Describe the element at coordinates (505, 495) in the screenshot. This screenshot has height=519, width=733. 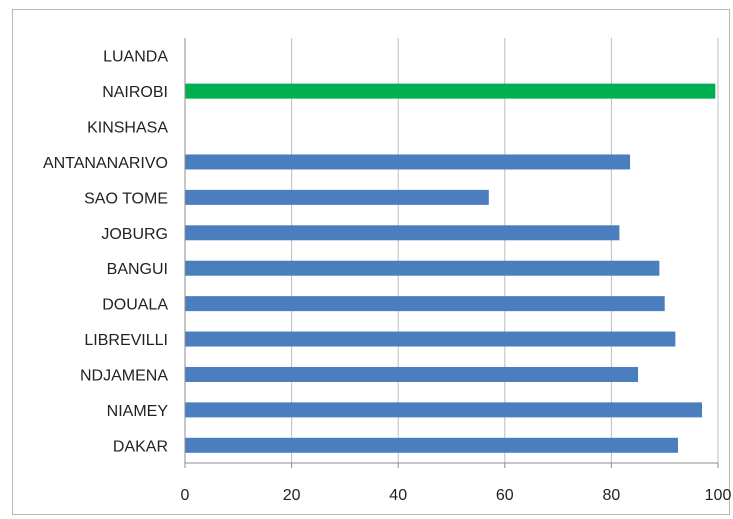
I see `x-tick-label: 60` at that location.